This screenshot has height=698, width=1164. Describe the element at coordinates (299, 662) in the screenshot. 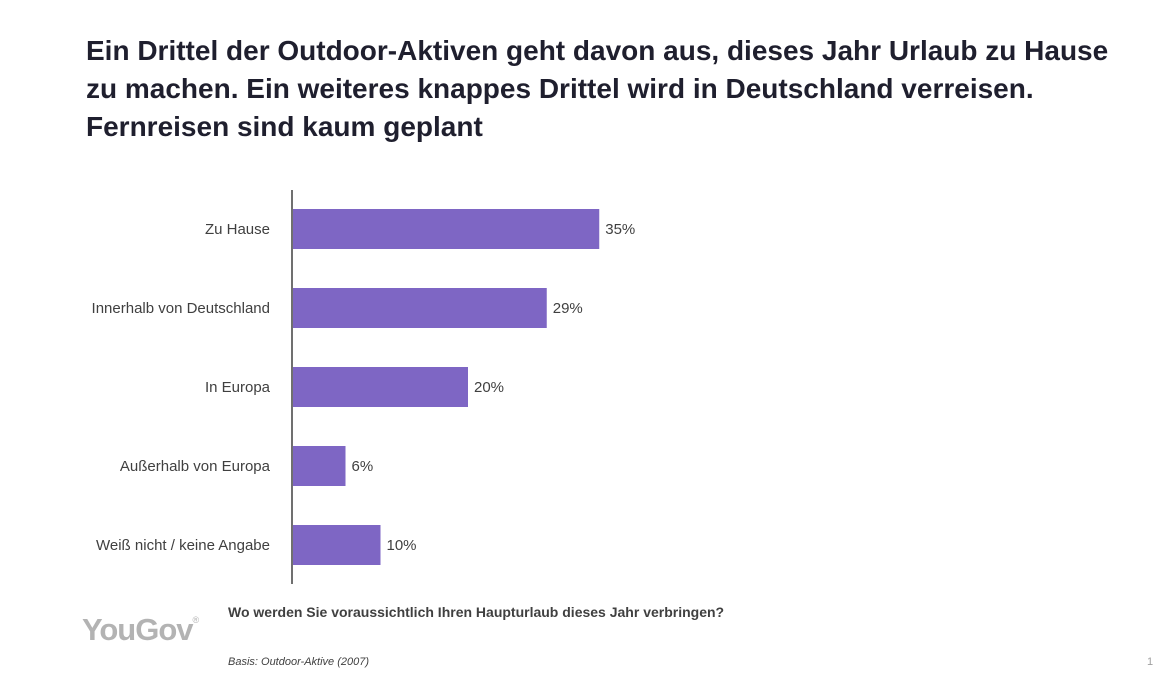

I see `basis-note: Basis: Outdoor-Aktive (2007)` at that location.